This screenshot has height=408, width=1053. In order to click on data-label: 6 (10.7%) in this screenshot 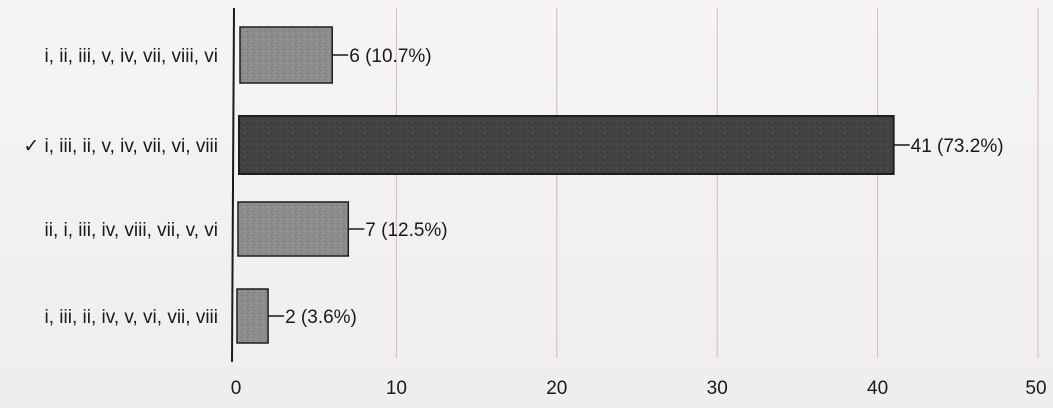, I will do `click(390, 56)`.